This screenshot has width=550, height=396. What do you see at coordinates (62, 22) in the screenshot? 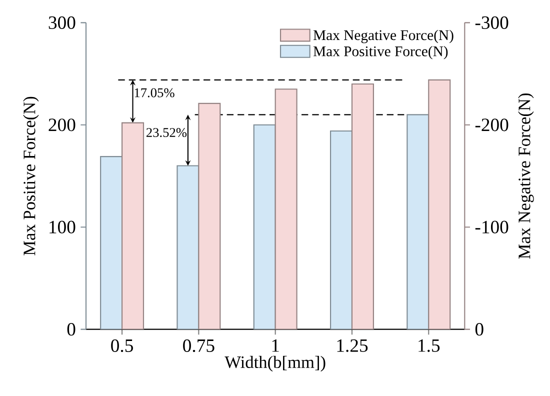
I see `y-tick-label: 300` at bounding box center [62, 22].